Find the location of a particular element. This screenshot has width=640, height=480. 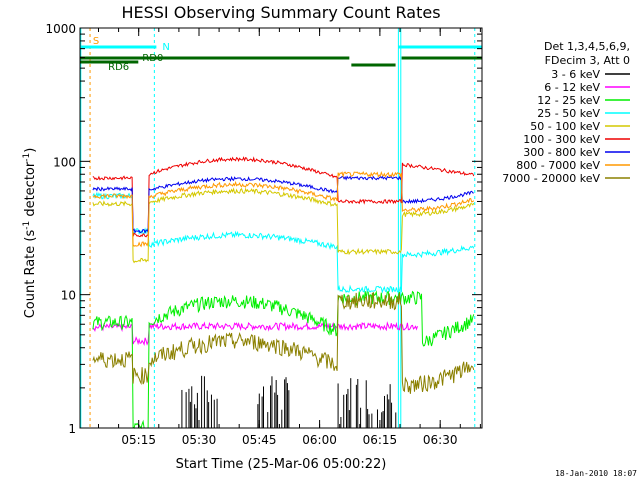

x-tick-label: 06:15 is located at coordinates (380, 440).